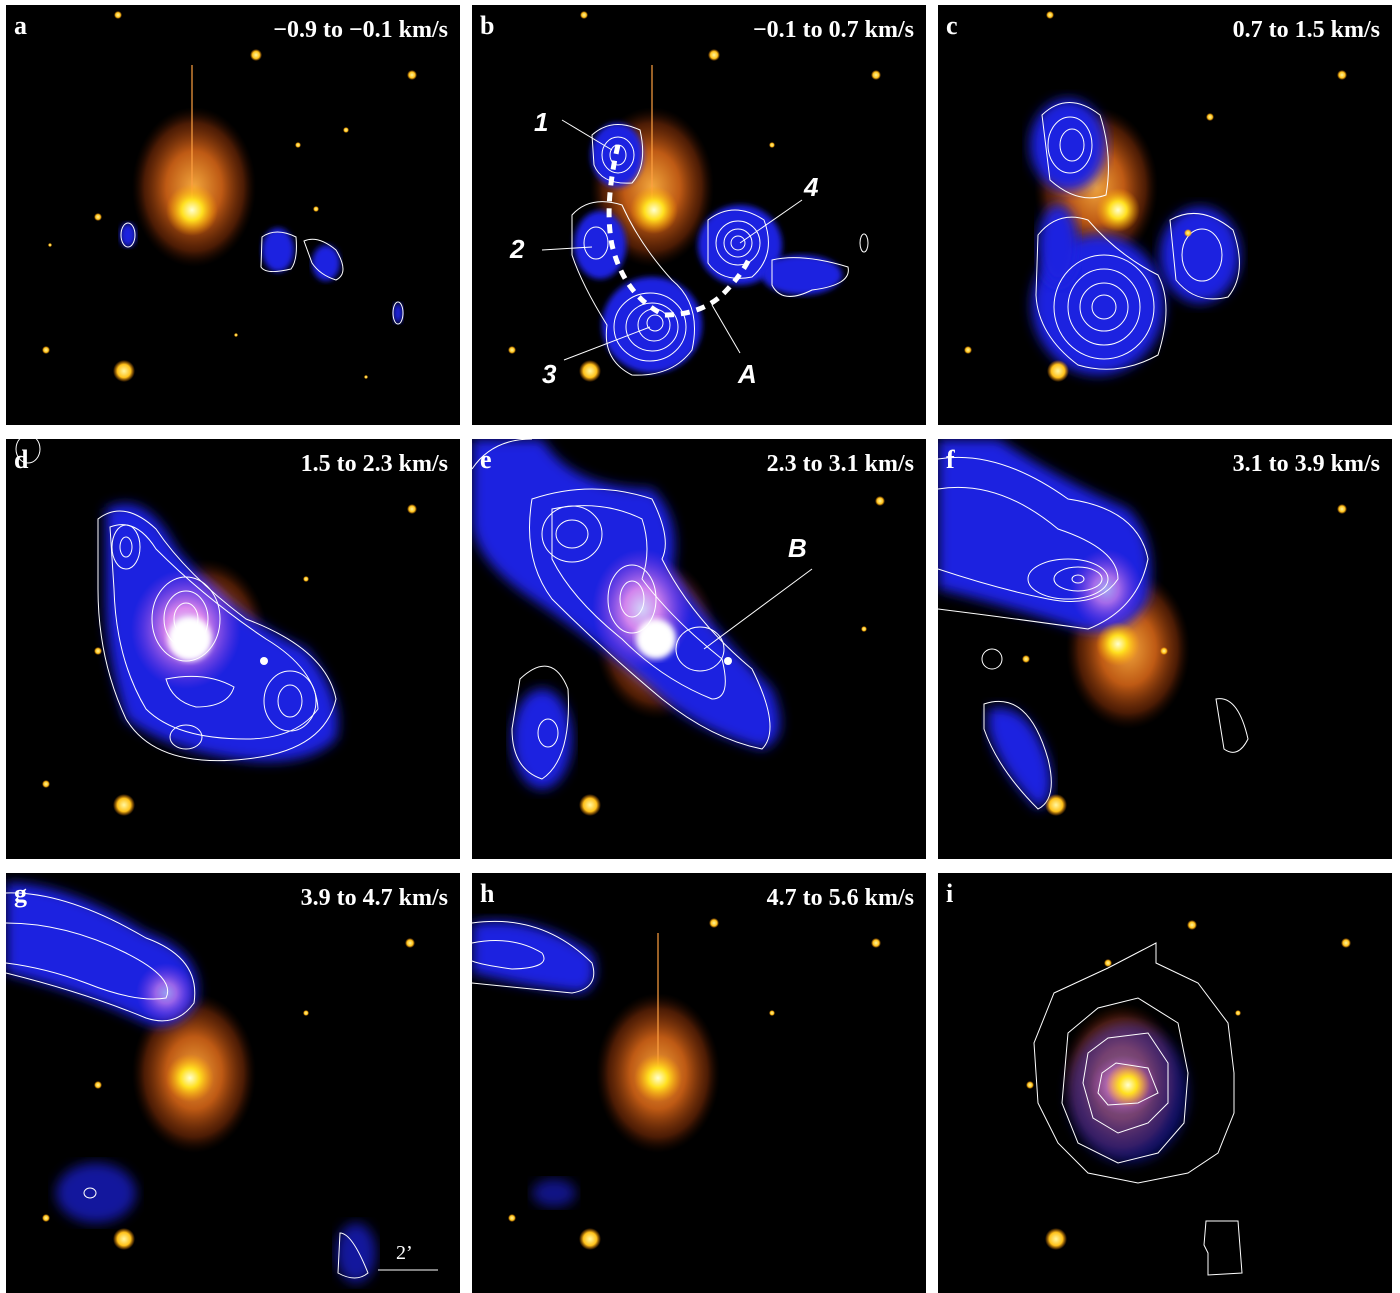 This screenshot has width=1400, height=1293. I want to click on region-label-3: 3, so click(549, 374).